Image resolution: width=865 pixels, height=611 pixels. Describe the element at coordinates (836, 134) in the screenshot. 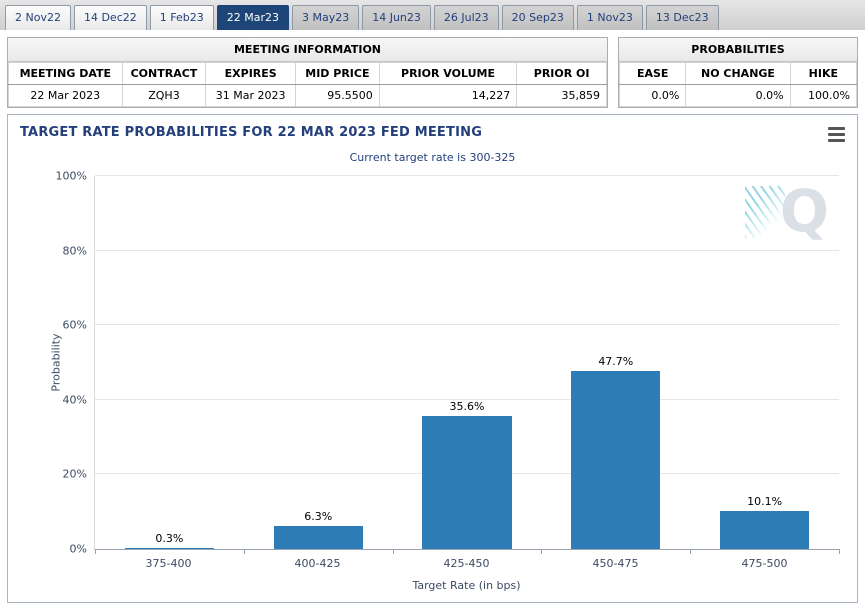

I see `hamburger-icon` at that location.